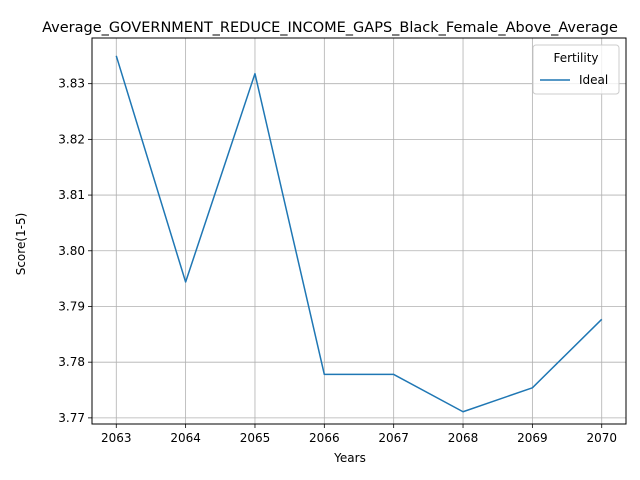 Image resolution: width=640 pixels, height=480 pixels. What do you see at coordinates (575, 58) in the screenshot?
I see `legend-title: Fertility` at bounding box center [575, 58].